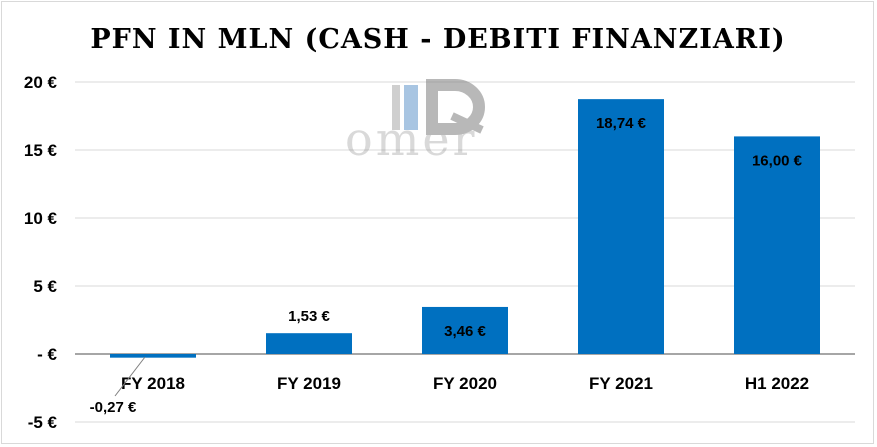 The width and height of the screenshot is (877, 447). I want to click on category-label: FY 2020, so click(465, 383).